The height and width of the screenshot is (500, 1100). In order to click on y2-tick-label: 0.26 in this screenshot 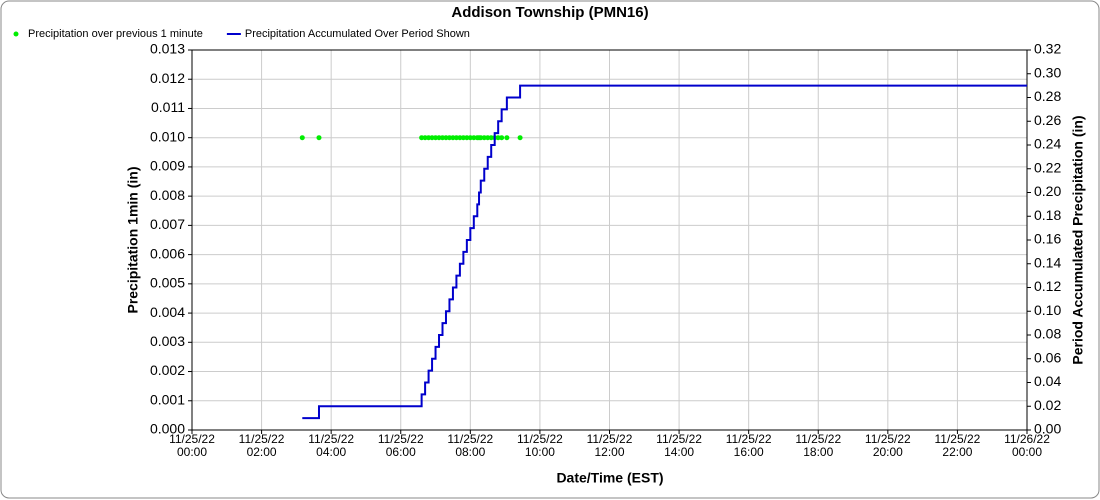, I will do `click(1047, 120)`.